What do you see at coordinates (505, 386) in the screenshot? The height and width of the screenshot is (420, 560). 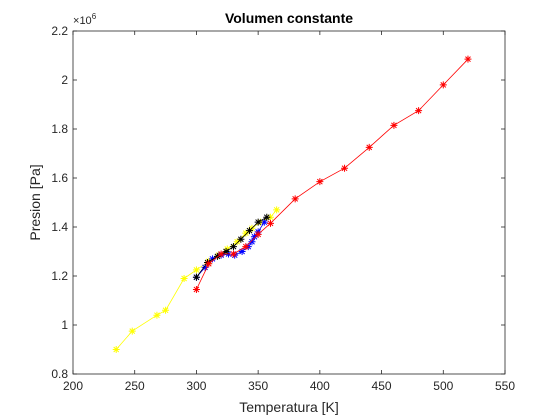 I see `x-tick-label: 550` at bounding box center [505, 386].